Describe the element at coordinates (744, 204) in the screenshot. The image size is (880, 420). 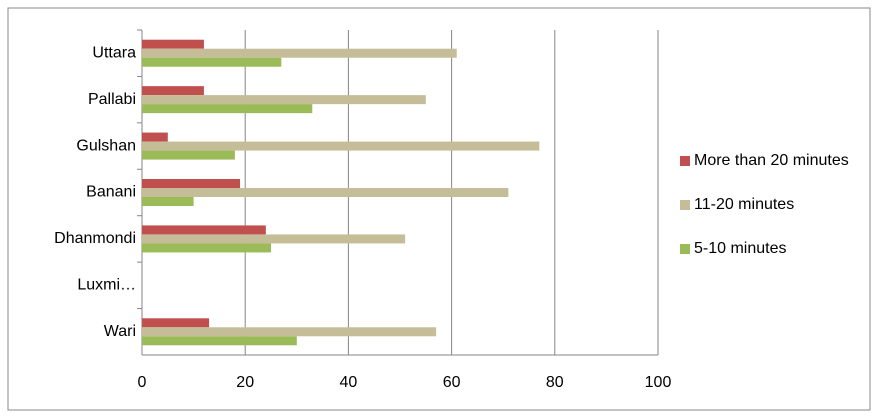
I see `legend-label: 11-20 minutes` at that location.